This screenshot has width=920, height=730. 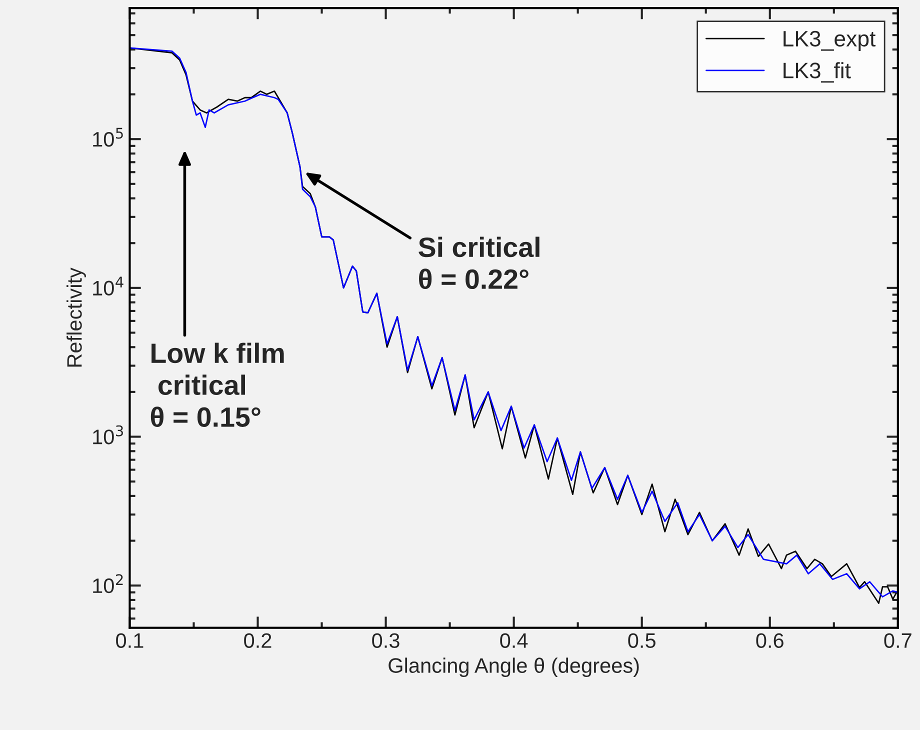 What do you see at coordinates (817, 72) in the screenshot?
I see `legend-label: LK3_fit` at bounding box center [817, 72].